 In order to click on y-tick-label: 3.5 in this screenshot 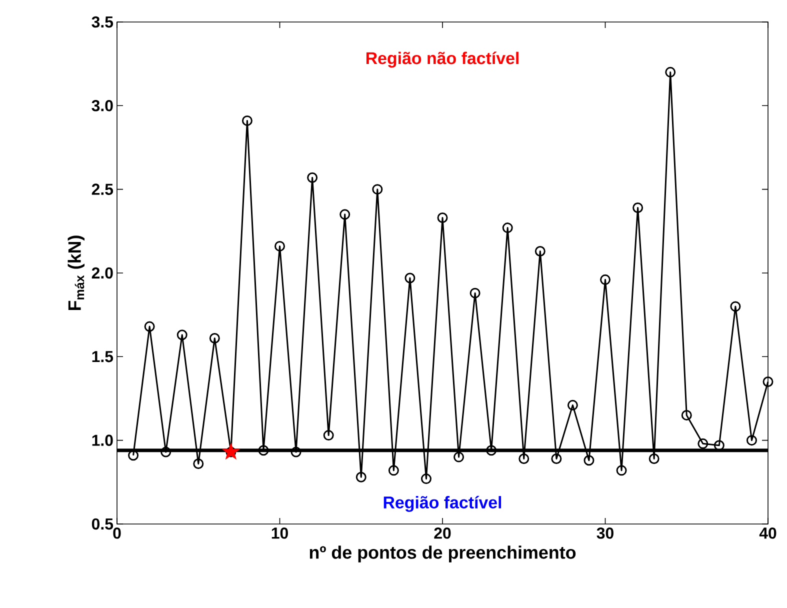, I will do `click(103, 22)`.